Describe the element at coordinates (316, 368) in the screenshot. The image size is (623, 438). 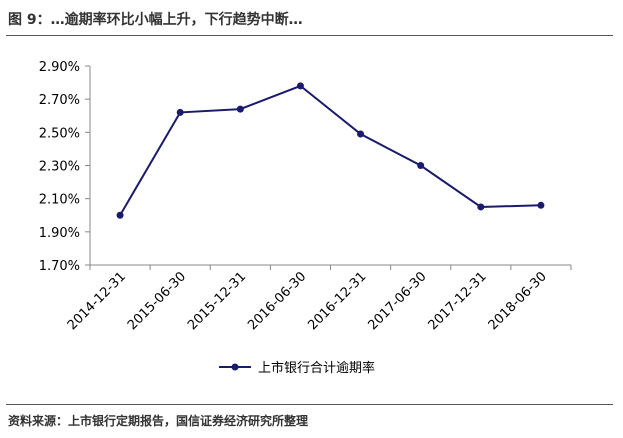
I see `legend-label: 上市银行合计逾期率` at that location.